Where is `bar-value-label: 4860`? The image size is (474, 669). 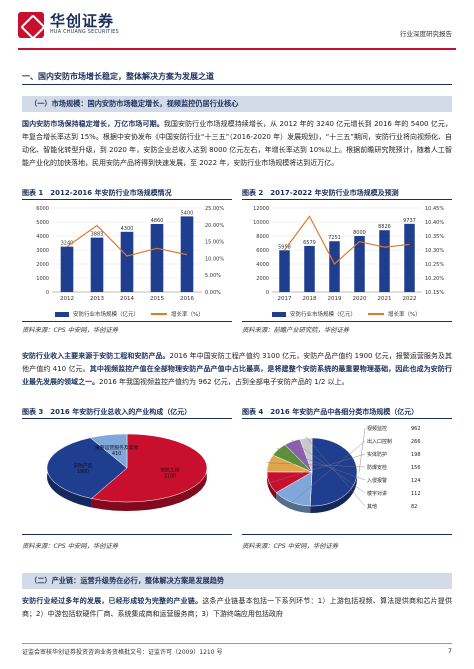
bar-value-label: 4860 is located at coordinates (157, 221).